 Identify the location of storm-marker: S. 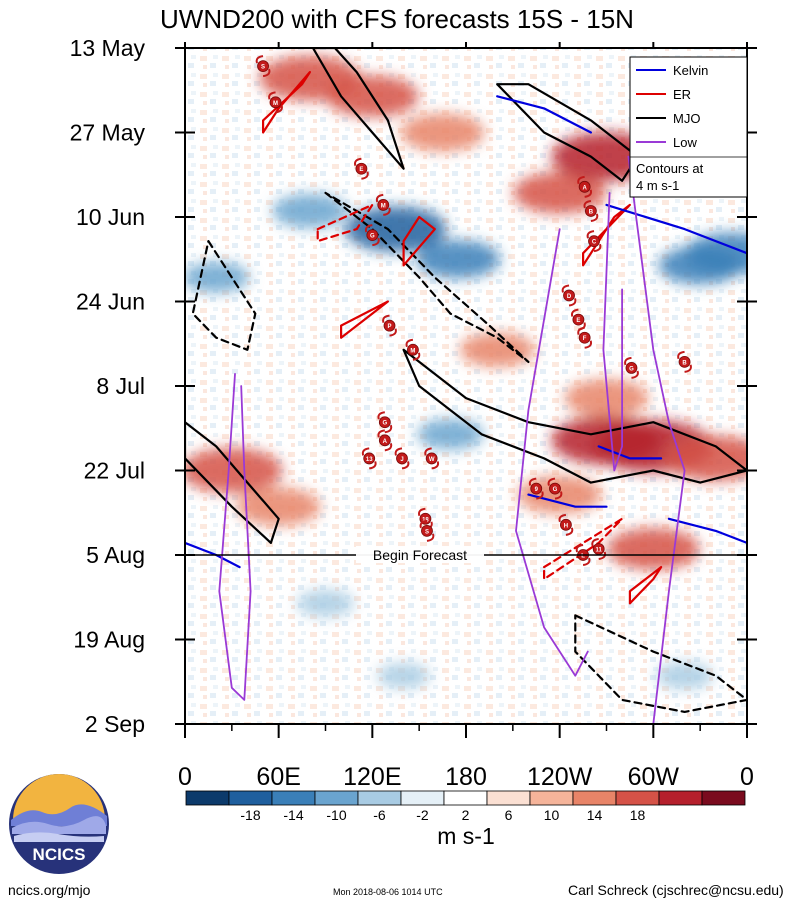
(263, 66).